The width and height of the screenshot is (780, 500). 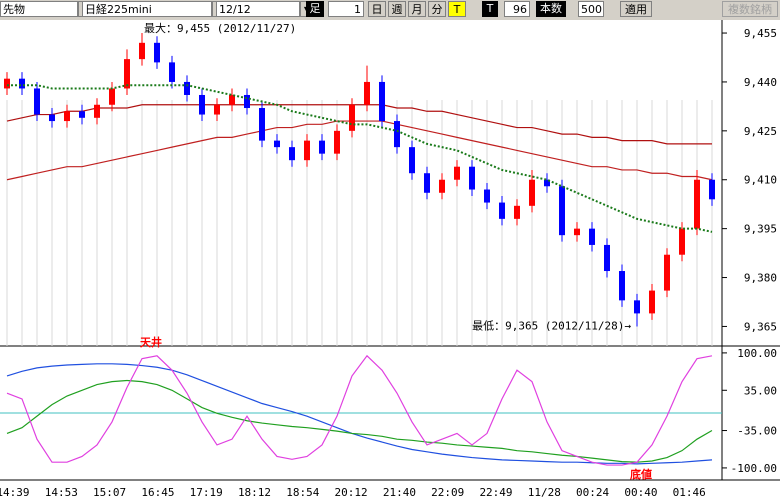 I want to click on y-tick-label: 100.00, so click(x=757, y=353).